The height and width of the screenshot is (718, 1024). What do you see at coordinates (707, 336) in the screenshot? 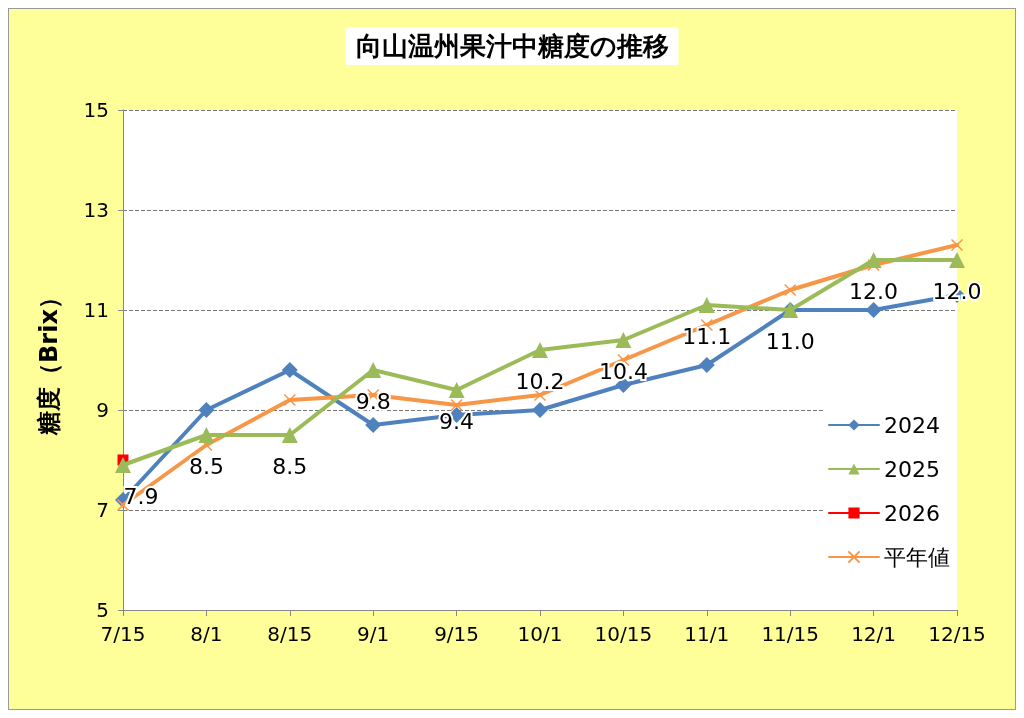
I see `data-label: 11.1` at bounding box center [707, 336].